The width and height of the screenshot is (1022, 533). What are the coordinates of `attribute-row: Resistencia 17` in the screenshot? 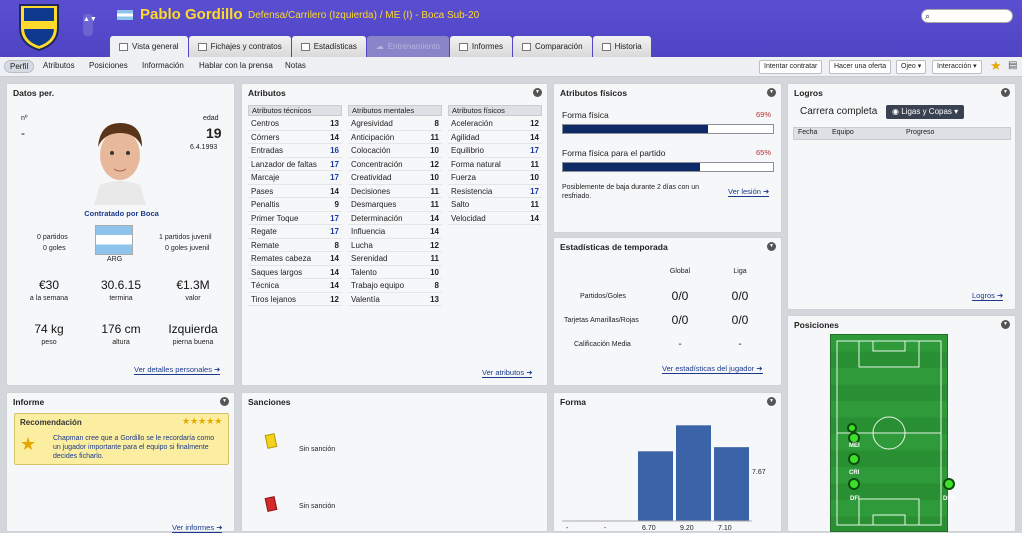 It's located at (495, 191).